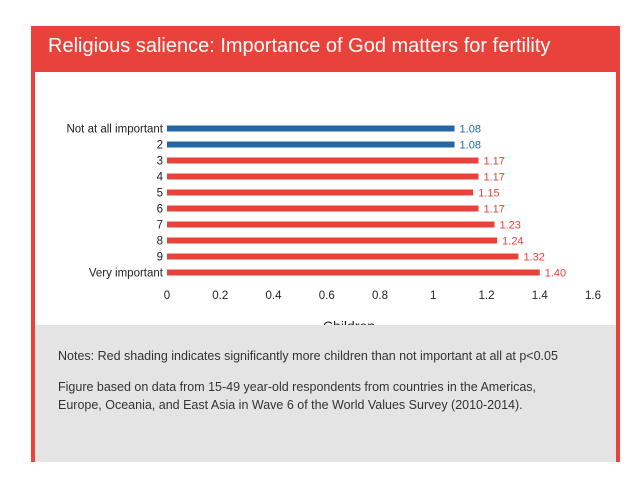 The height and width of the screenshot is (478, 640). What do you see at coordinates (220, 296) in the screenshot?
I see `x-tick-label: 0.2` at bounding box center [220, 296].